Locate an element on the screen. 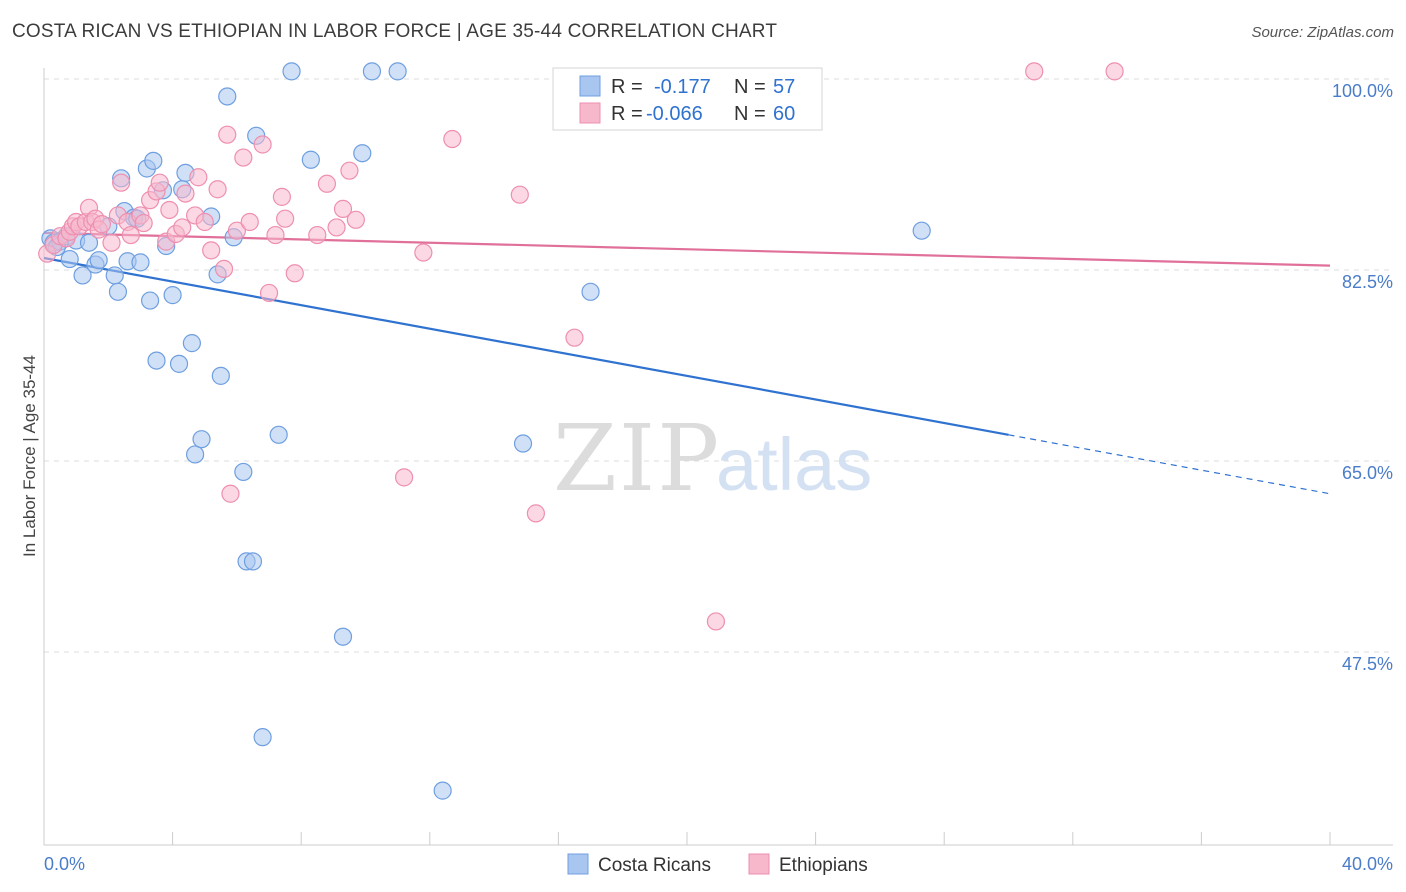  legend-n-label-2: N = is located at coordinates (750, 114).